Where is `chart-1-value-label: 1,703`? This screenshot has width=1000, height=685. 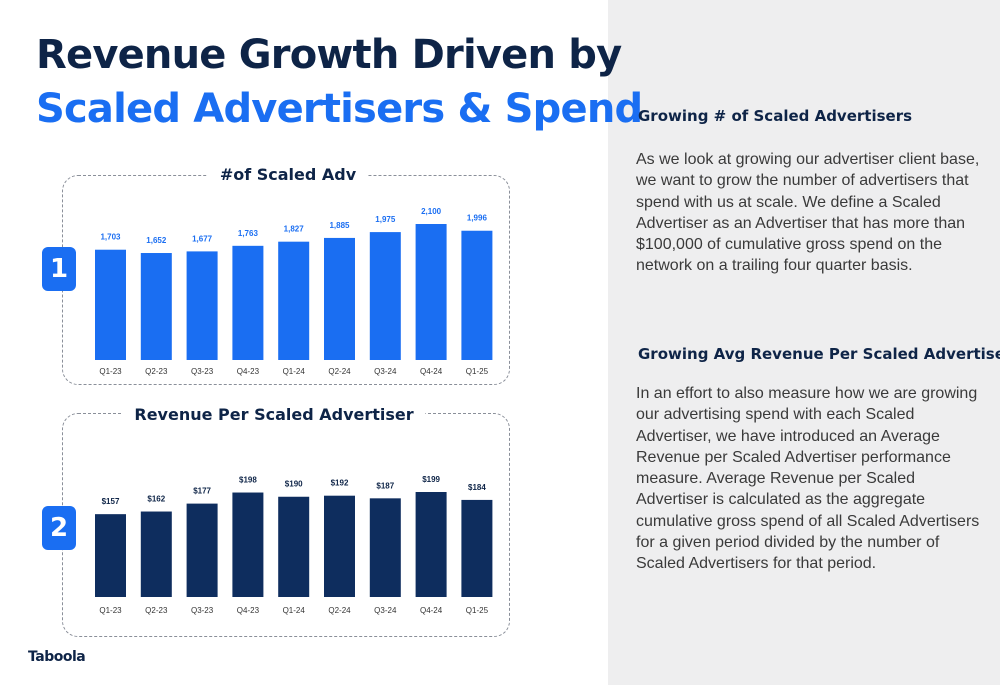 chart-1-value-label: 1,703 is located at coordinates (110, 237).